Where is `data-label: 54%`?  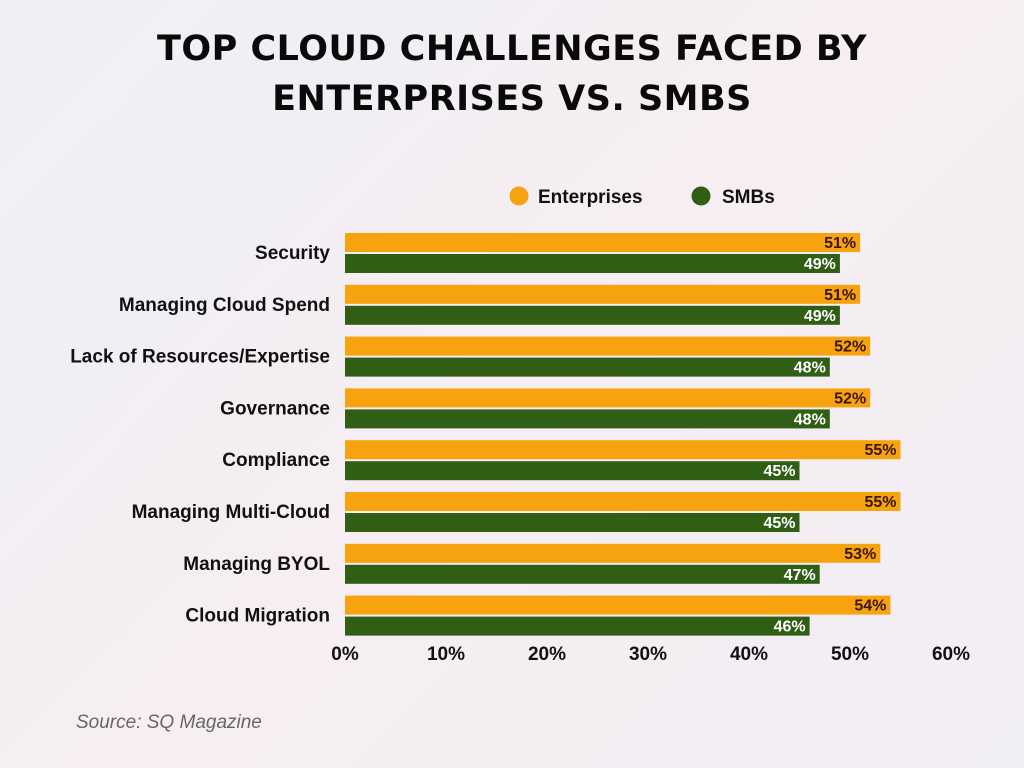 data-label: 54% is located at coordinates (870, 606).